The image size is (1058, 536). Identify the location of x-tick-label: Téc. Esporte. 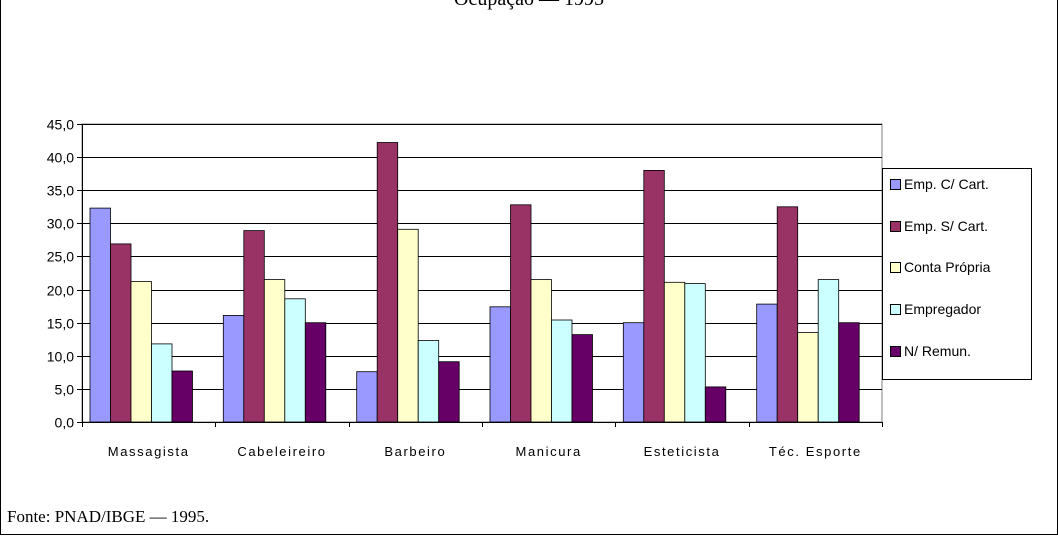
(815, 451).